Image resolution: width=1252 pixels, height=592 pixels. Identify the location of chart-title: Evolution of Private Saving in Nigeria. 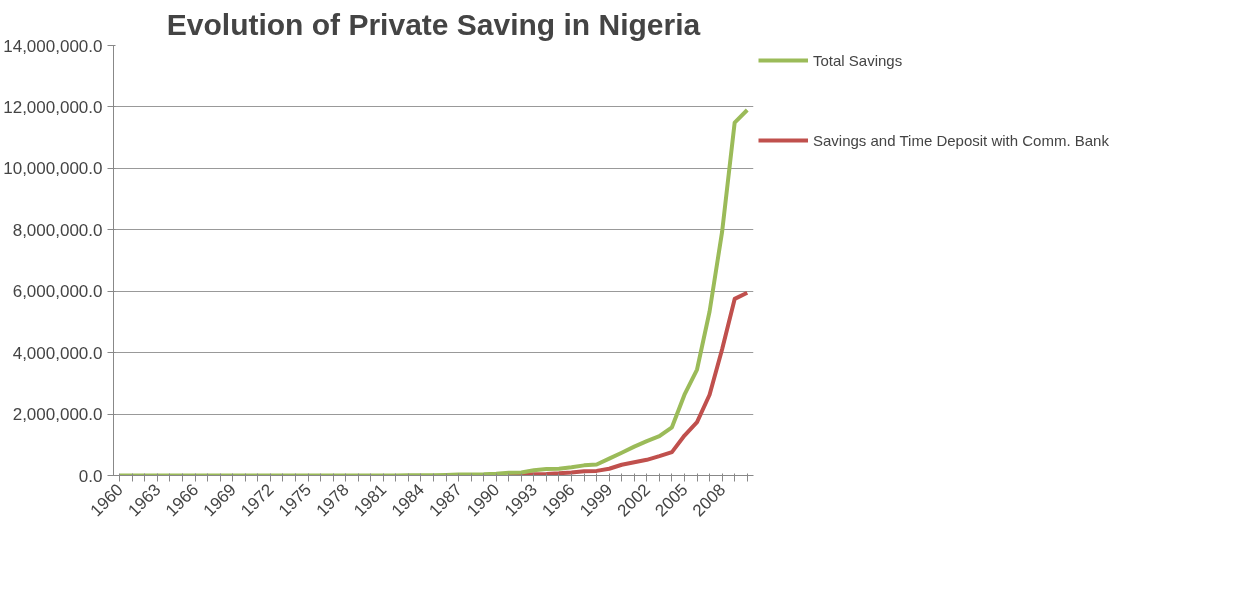
(433, 24).